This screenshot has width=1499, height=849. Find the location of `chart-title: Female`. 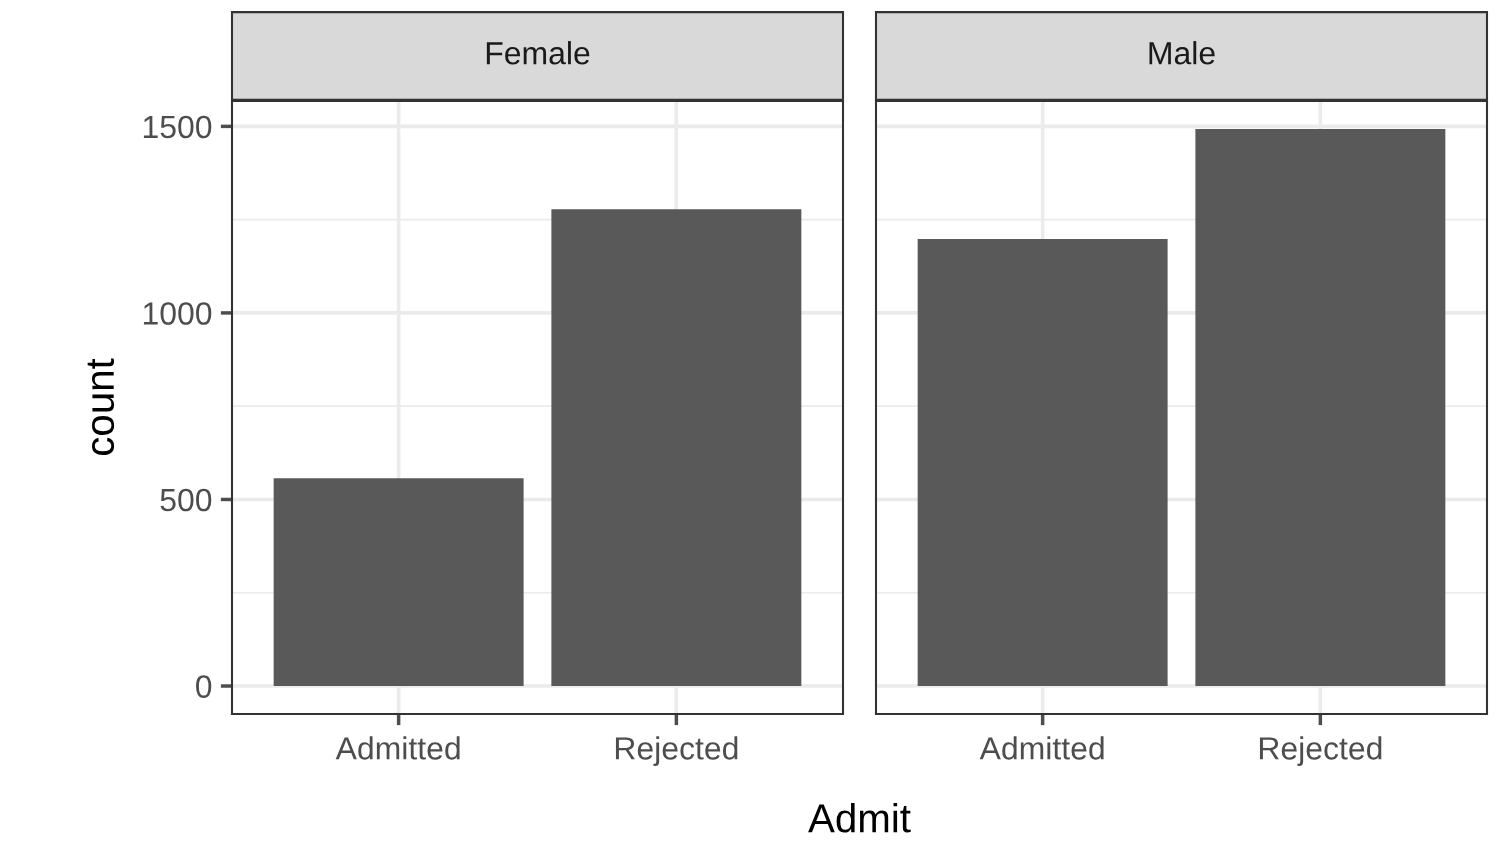

chart-title: Female is located at coordinates (538, 53).